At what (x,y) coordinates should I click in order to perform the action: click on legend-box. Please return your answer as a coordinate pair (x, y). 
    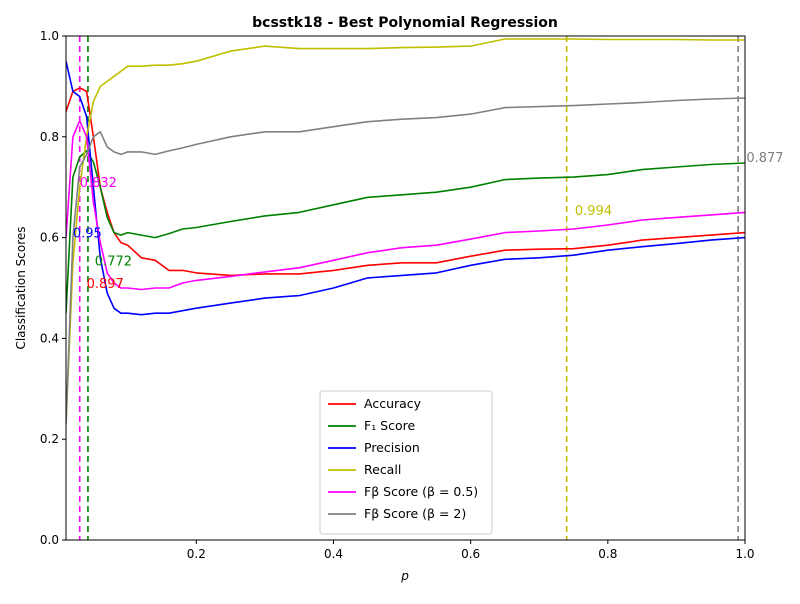
    Looking at the image, I should click on (406, 462).